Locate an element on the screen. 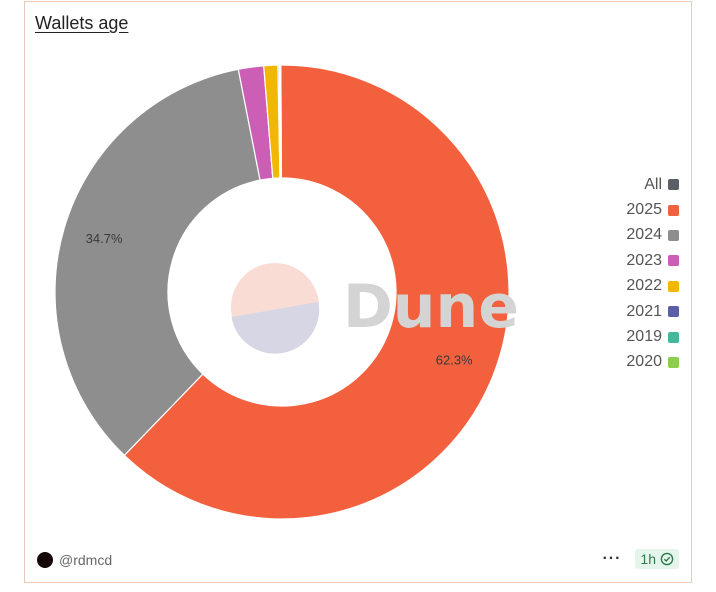 The width and height of the screenshot is (716, 592). legend-label: 2023 is located at coordinates (644, 260).